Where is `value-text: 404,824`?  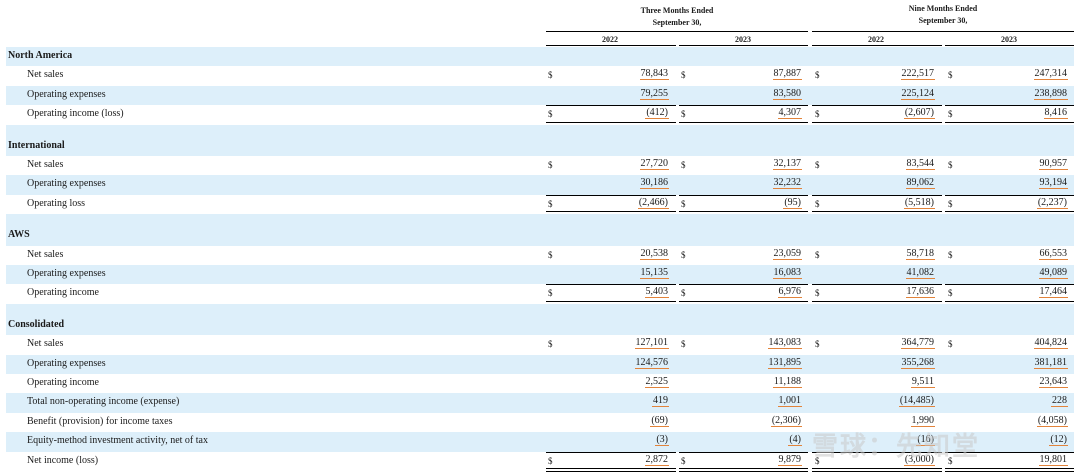
value-text: 404,824 is located at coordinates (1050, 343).